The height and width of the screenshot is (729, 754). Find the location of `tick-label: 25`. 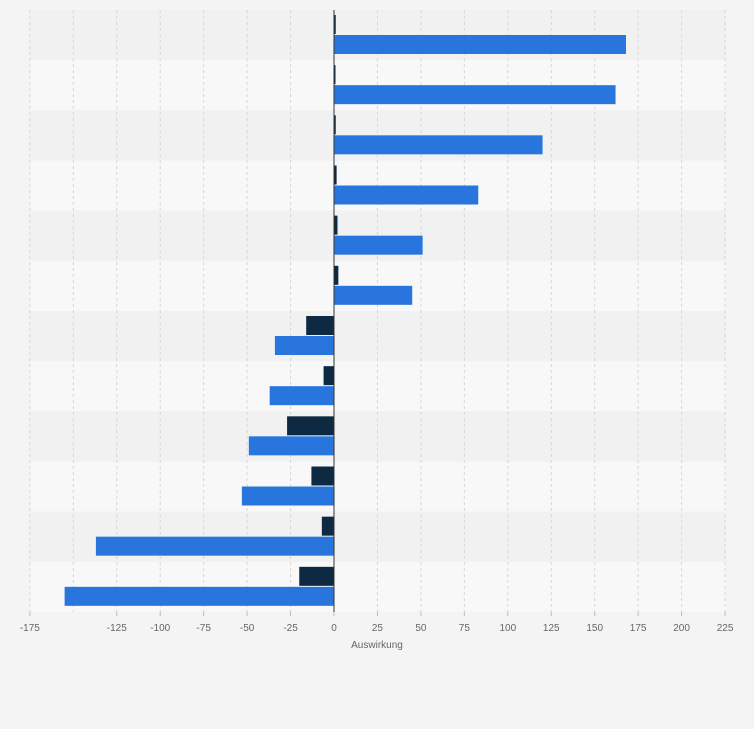

tick-label: 25 is located at coordinates (378, 628).